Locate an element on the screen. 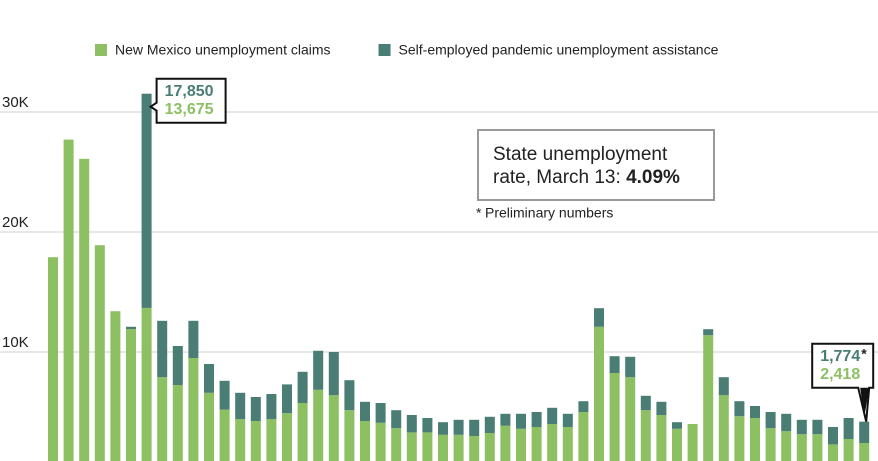 This screenshot has width=878, height=461. data-label: 17,850 is located at coordinates (189, 91).